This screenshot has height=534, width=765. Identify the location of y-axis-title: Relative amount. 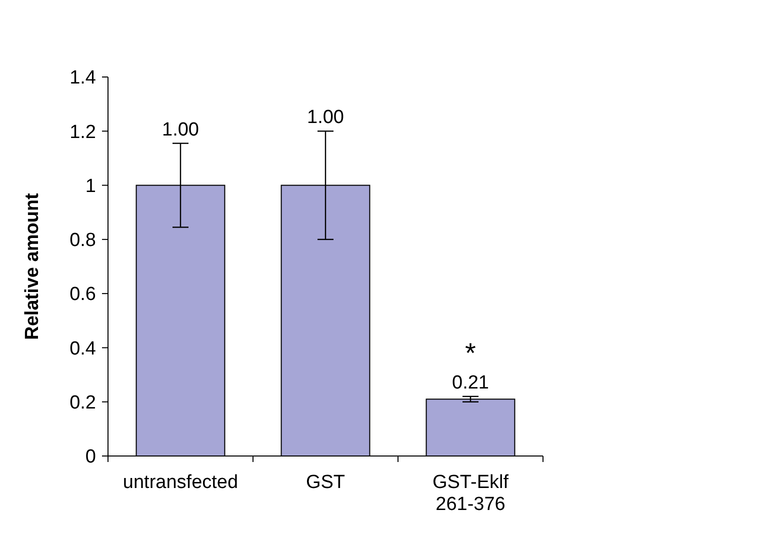
(32, 266).